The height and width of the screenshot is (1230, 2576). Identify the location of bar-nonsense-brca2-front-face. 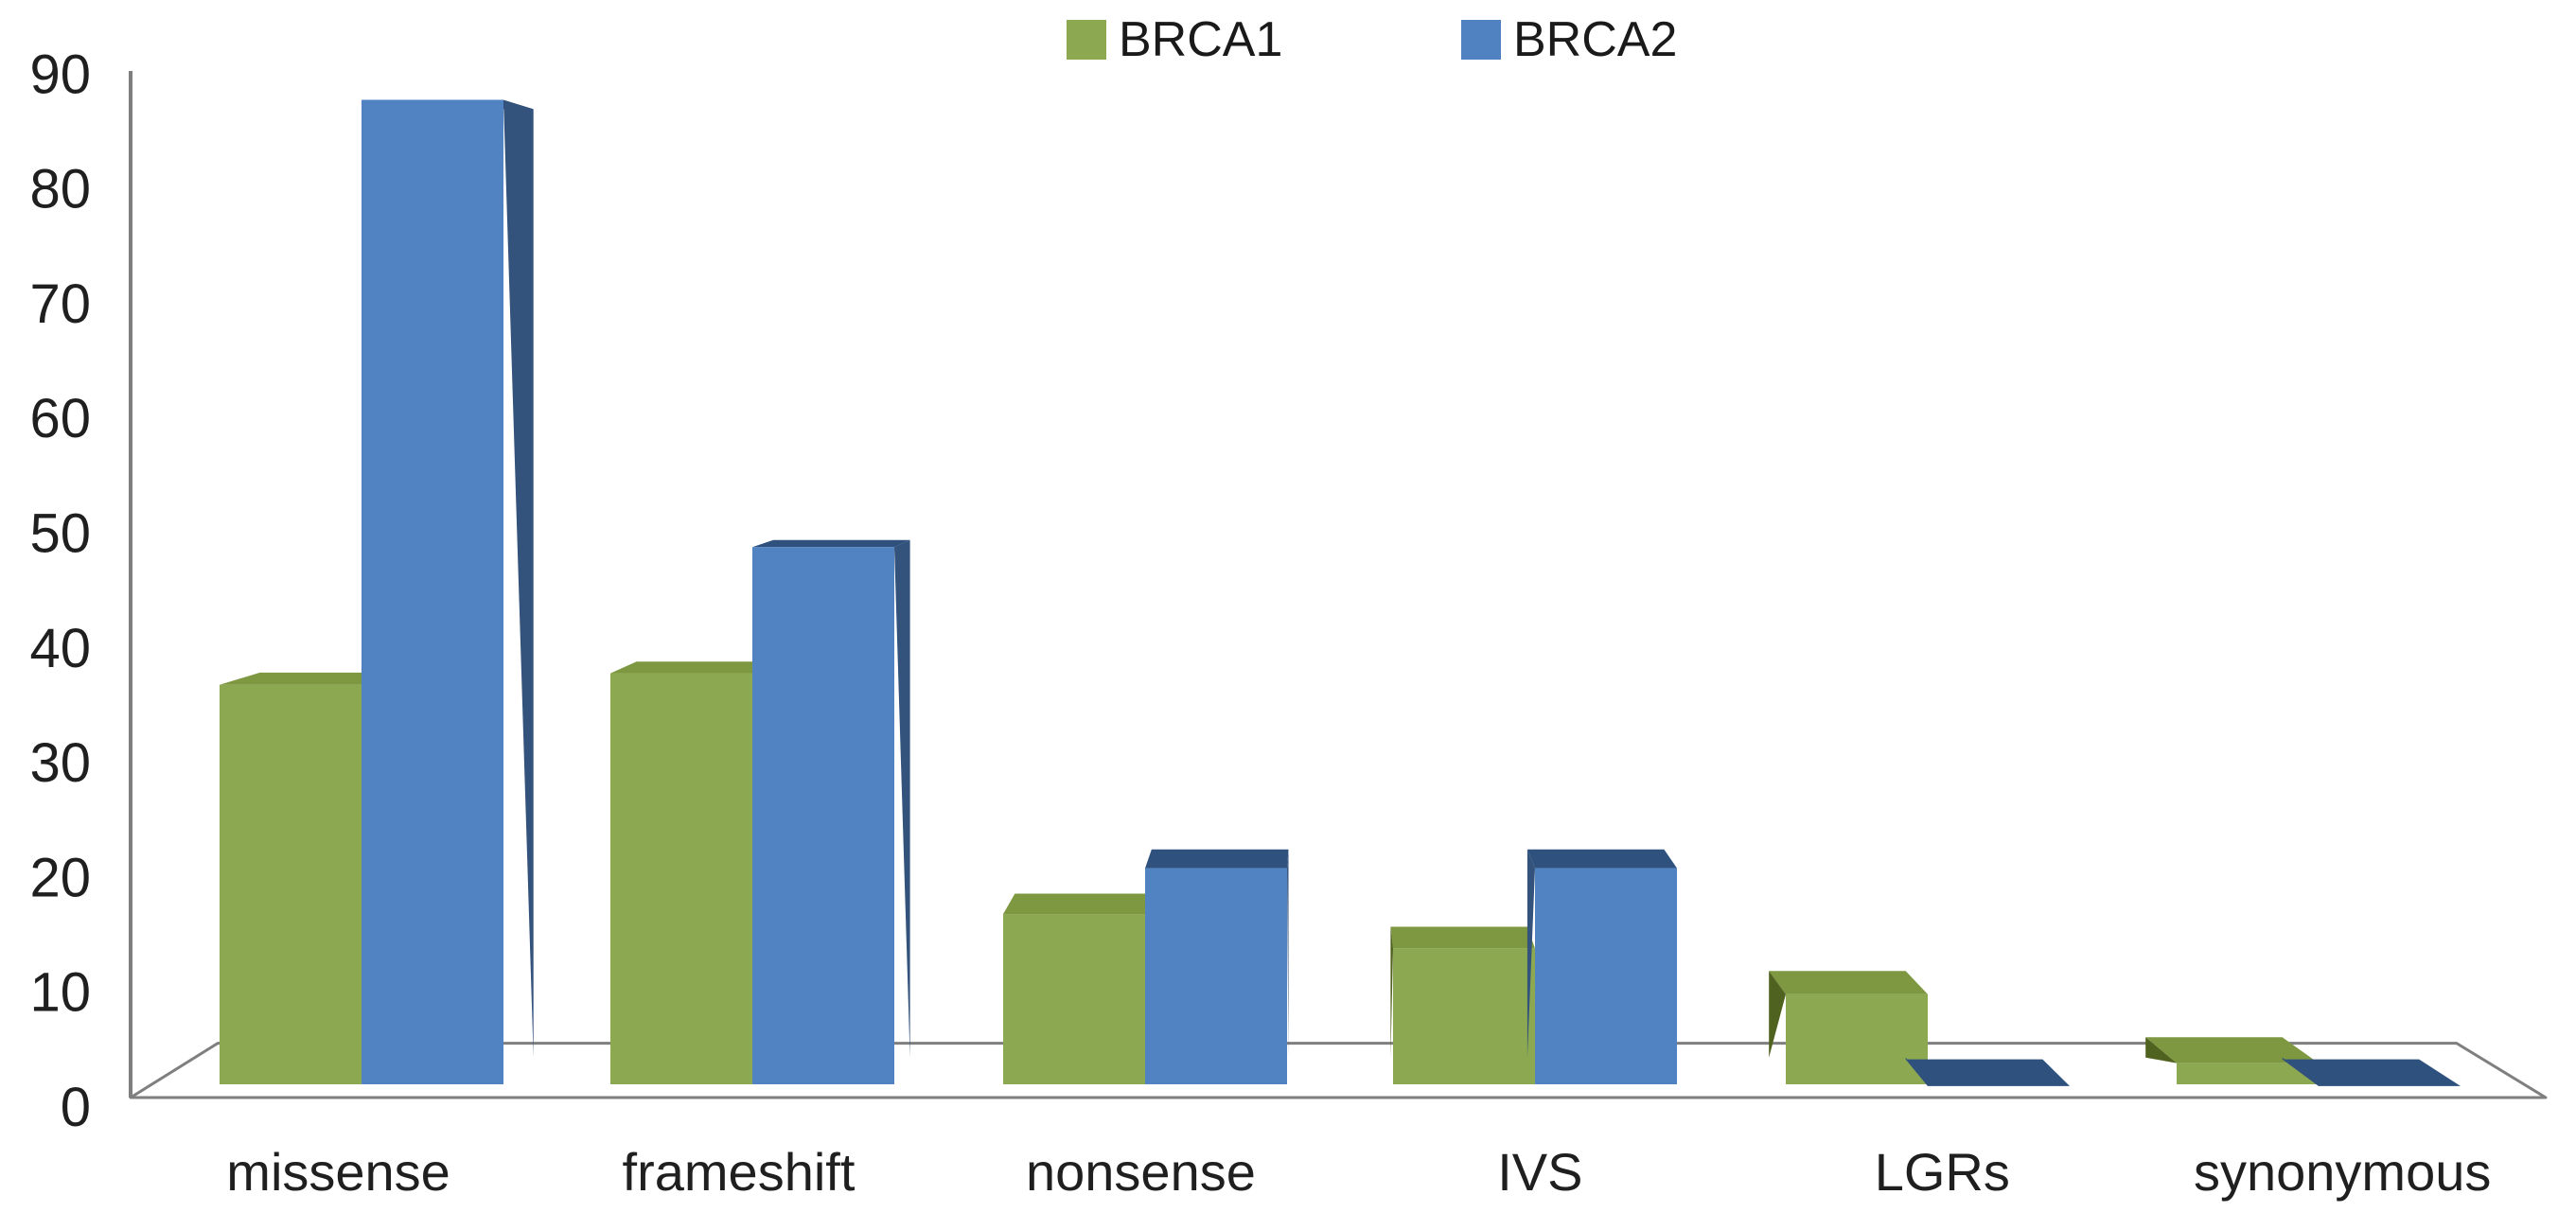
(1216, 976).